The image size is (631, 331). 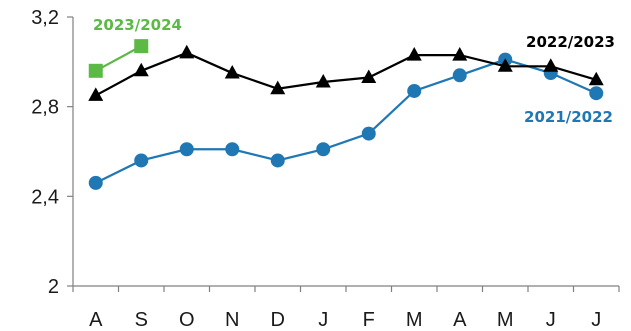 I want to click on x-tick-label: D, so click(x=278, y=320).